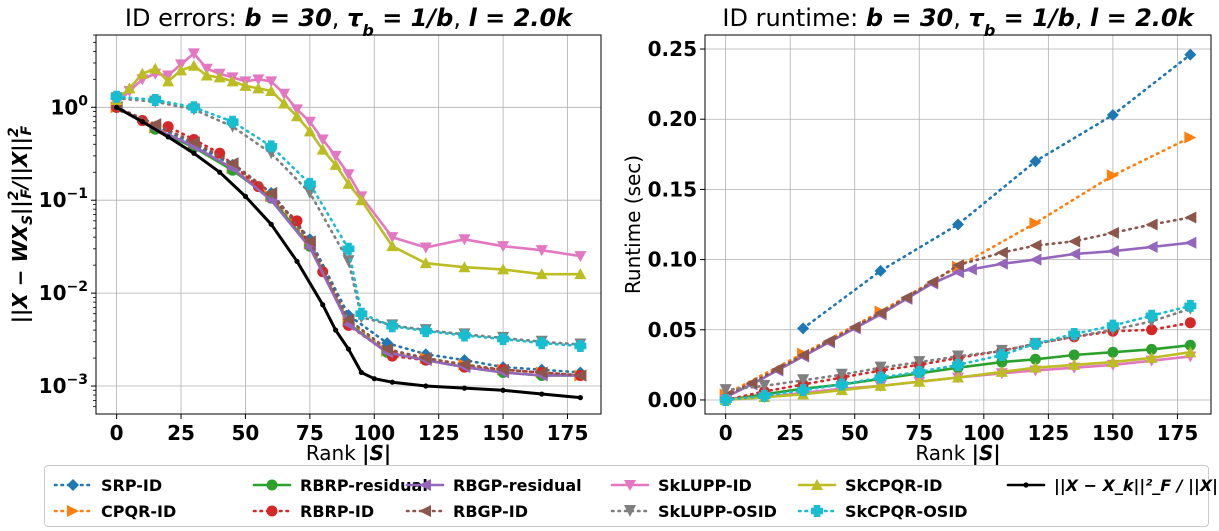  What do you see at coordinates (919, 433) in the screenshot?
I see `x-tick-label: 75` at bounding box center [919, 433].